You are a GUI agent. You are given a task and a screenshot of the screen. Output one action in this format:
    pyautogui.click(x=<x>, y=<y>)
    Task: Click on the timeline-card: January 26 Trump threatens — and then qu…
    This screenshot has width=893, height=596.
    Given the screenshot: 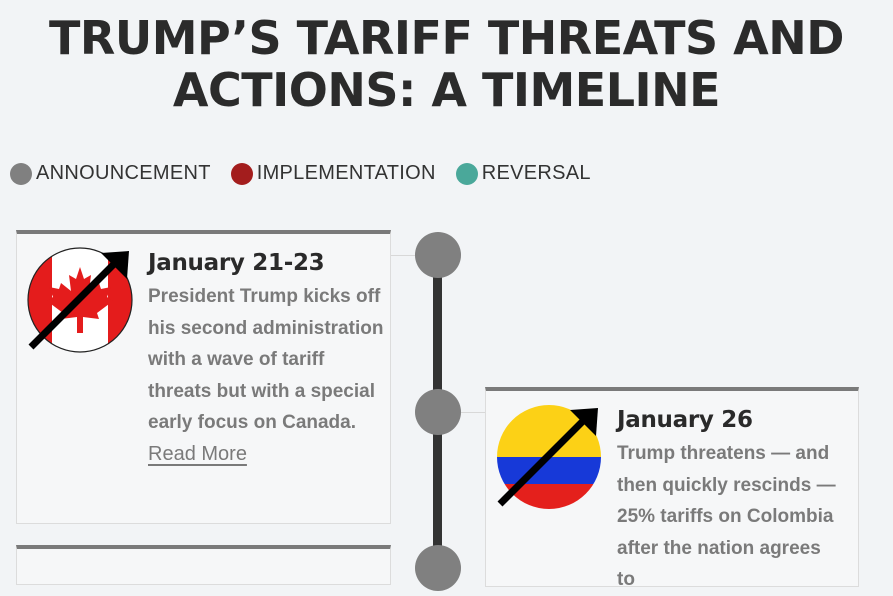 What is the action you would take?
    pyautogui.click(x=672, y=488)
    